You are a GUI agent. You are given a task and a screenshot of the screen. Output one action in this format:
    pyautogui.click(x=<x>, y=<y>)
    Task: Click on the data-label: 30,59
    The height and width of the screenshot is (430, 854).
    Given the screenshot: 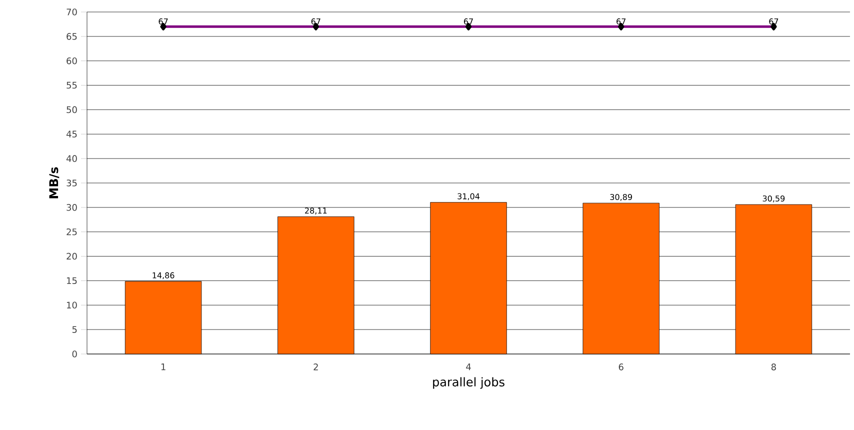 What is the action you would take?
    pyautogui.click(x=773, y=198)
    